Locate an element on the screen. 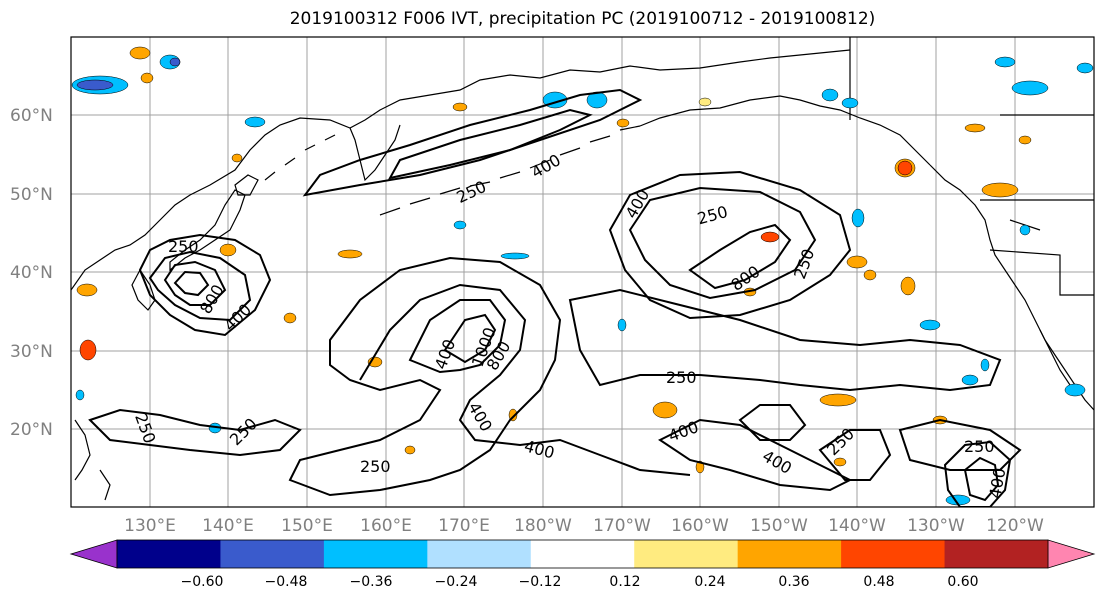 The image size is (1105, 601). alaska-coastline is located at coordinates (785, 130).